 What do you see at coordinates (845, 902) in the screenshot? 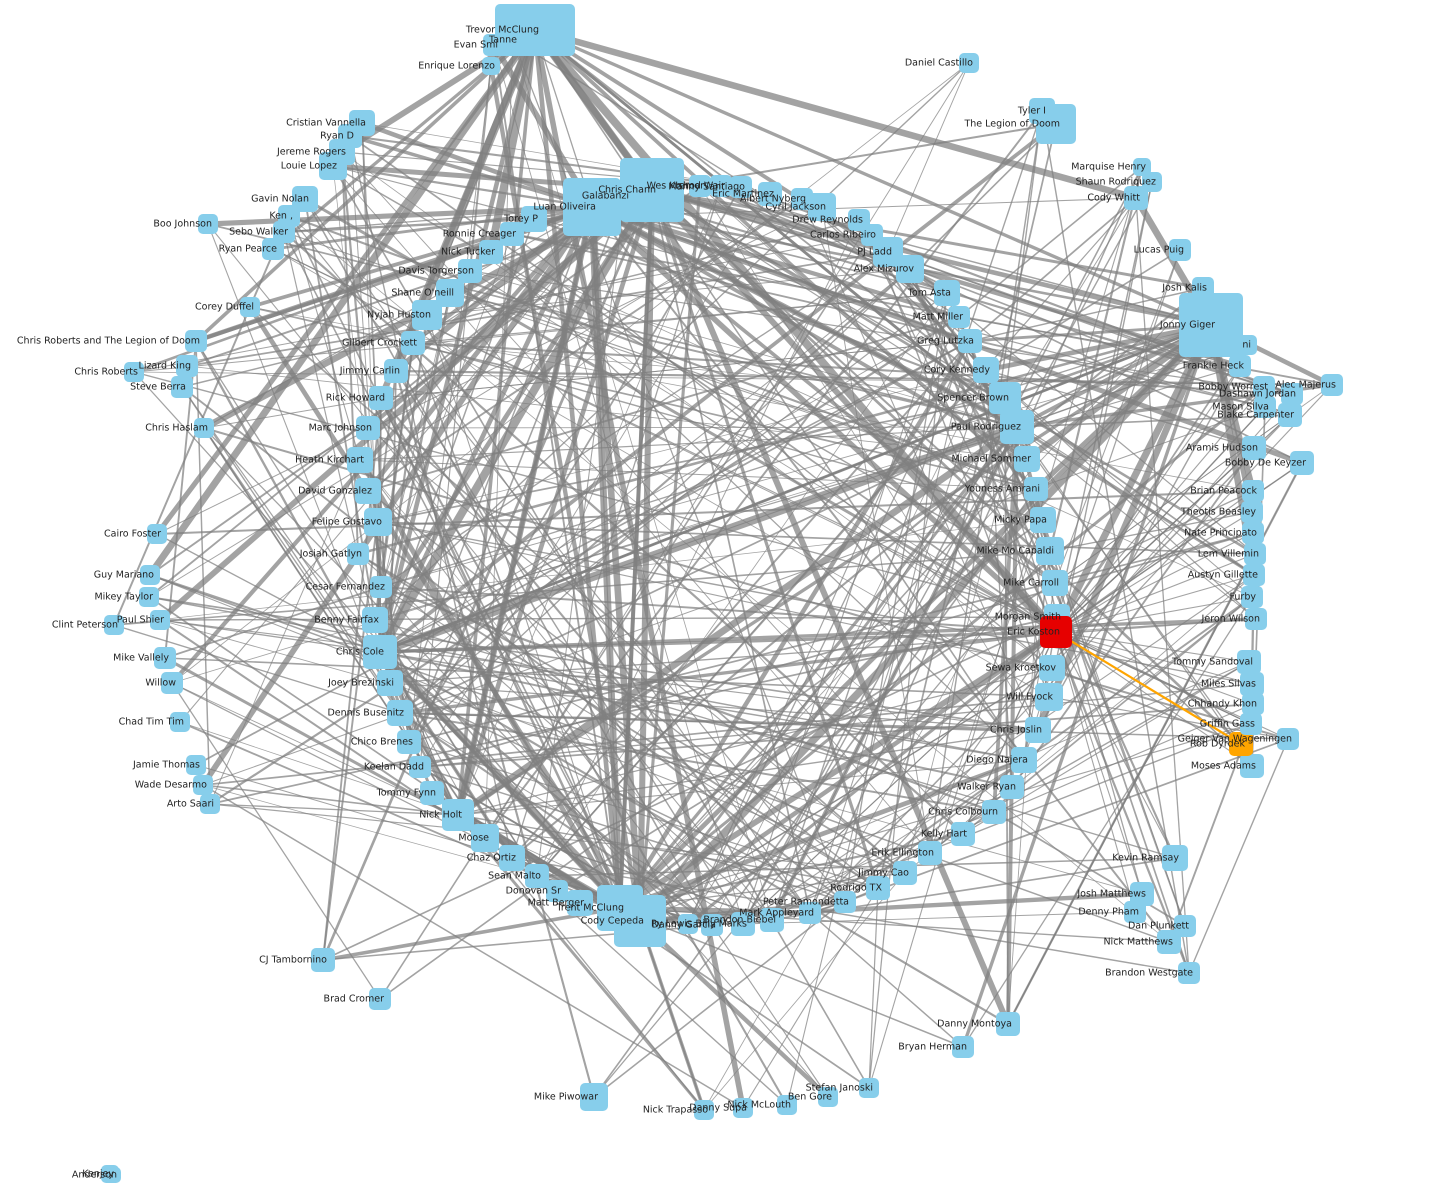
I see `graph-node-peter-ramondetta` at bounding box center [845, 902].